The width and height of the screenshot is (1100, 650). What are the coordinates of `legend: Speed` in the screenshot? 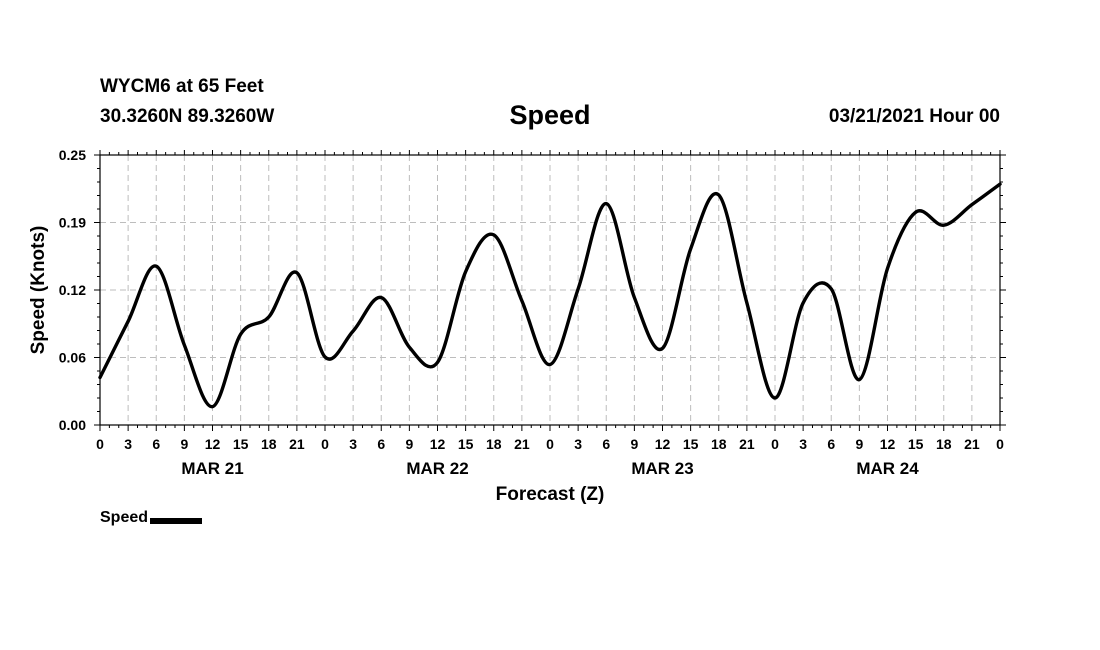 It's located at (151, 518).